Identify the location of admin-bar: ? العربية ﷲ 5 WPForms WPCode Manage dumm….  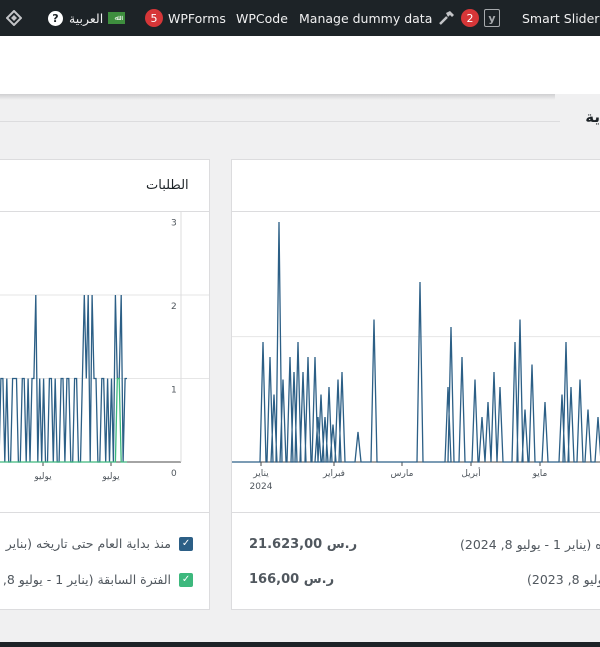
(300, 18).